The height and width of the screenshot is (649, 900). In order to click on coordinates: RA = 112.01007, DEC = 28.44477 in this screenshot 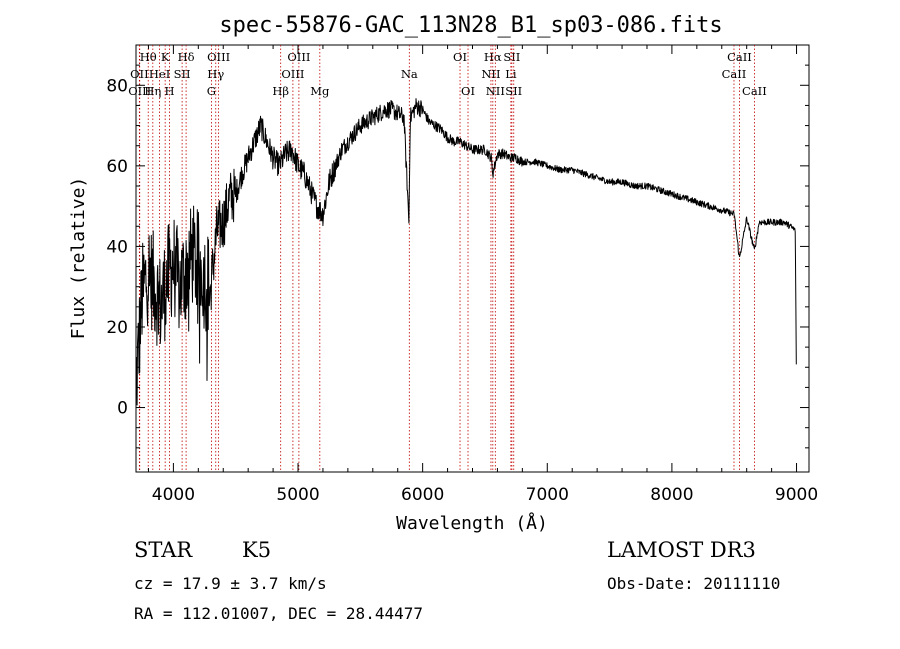, I will do `click(278, 613)`.